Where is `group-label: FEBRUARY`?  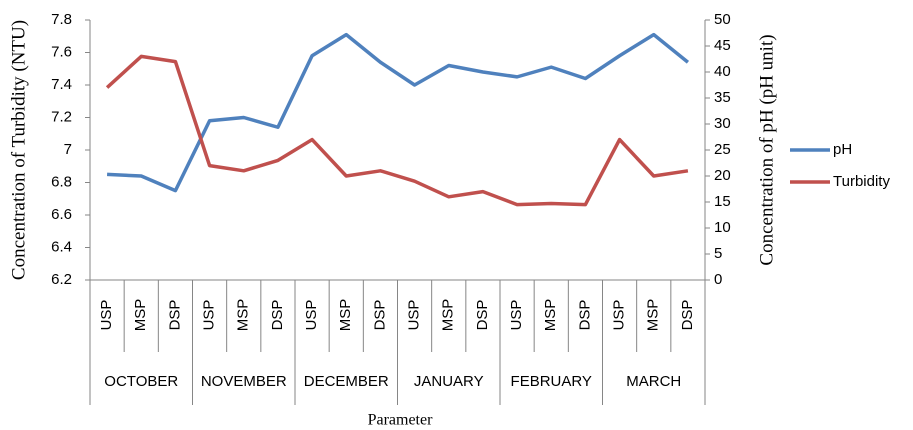 group-label: FEBRUARY is located at coordinates (551, 381).